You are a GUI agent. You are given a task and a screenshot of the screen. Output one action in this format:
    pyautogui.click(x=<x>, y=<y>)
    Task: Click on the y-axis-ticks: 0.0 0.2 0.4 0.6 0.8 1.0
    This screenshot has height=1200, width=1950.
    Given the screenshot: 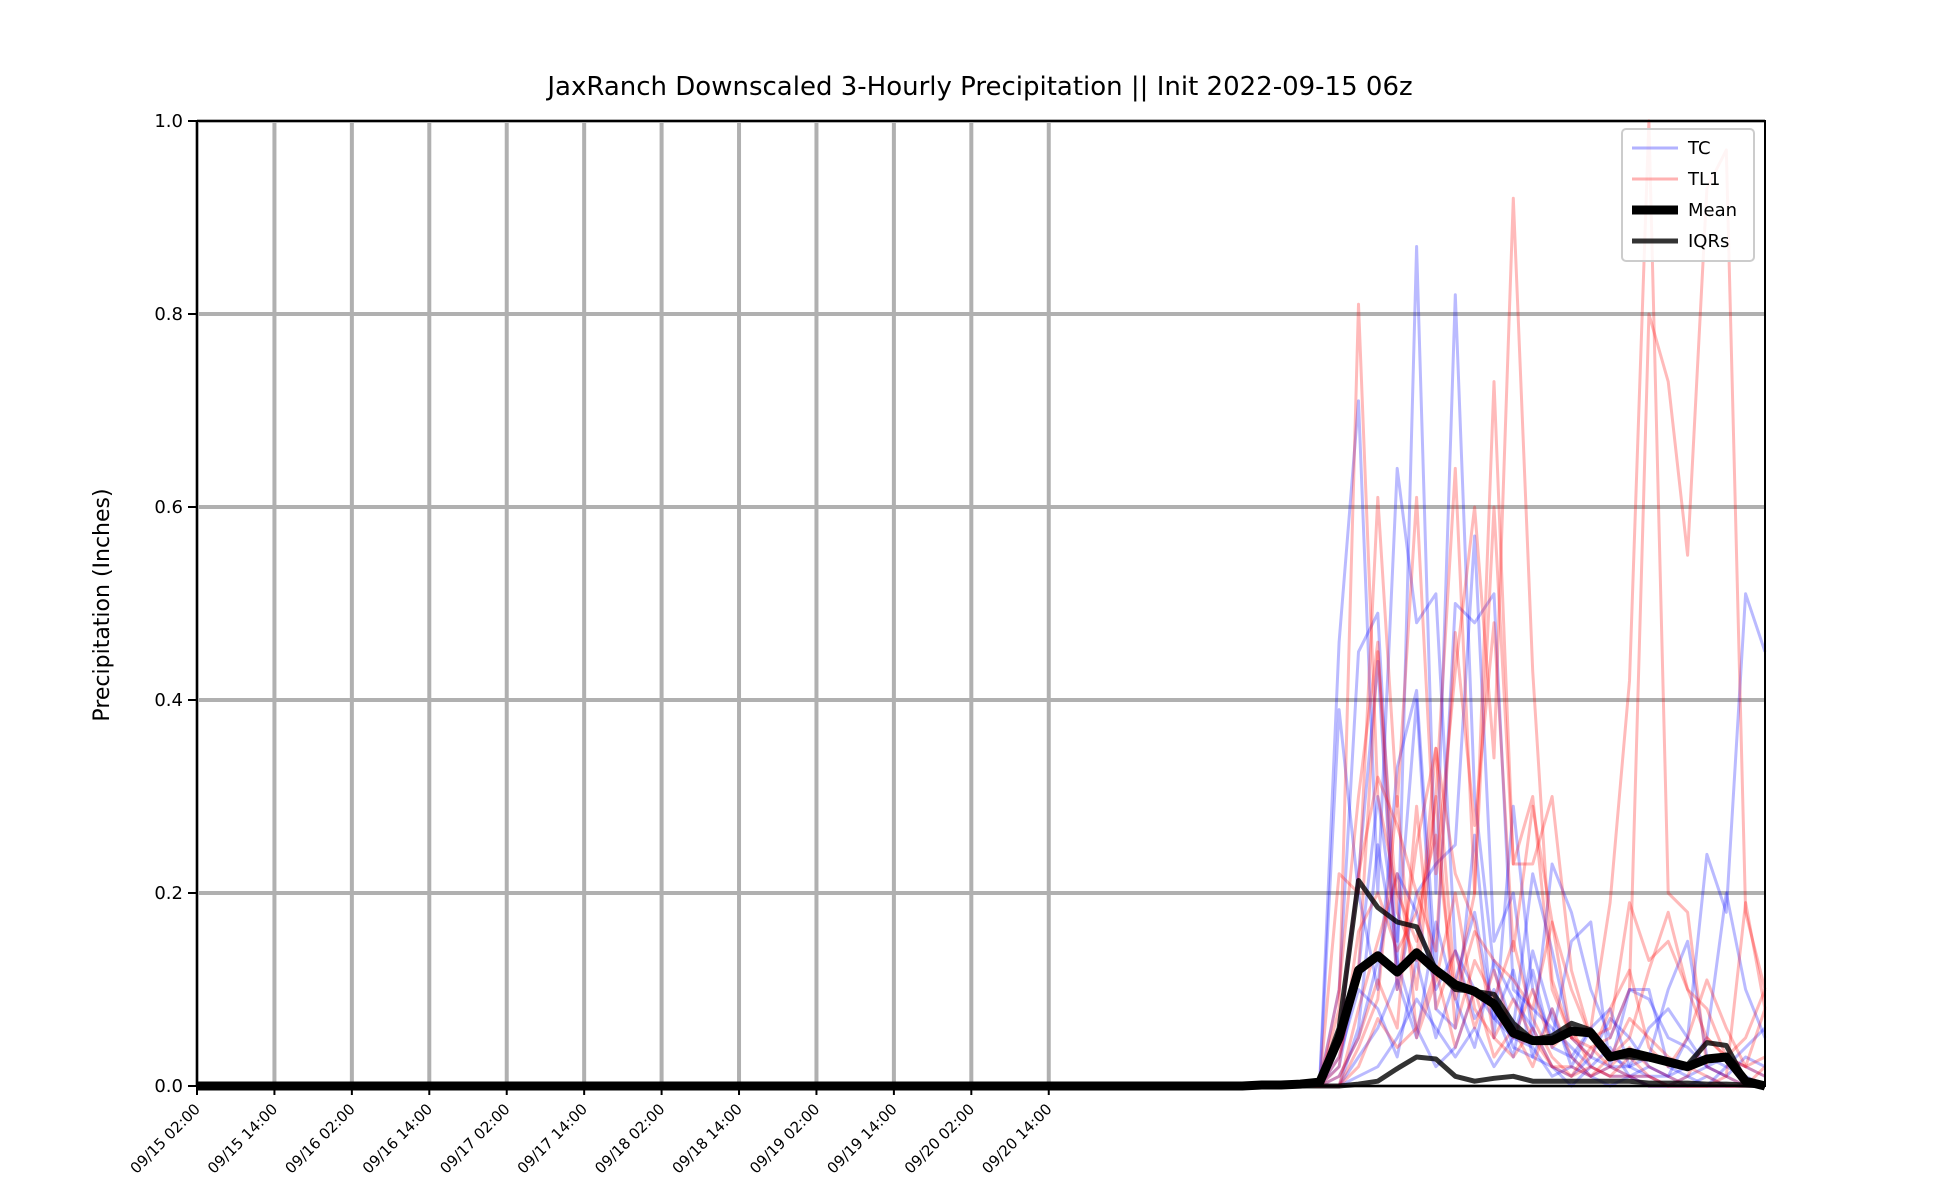 What is the action you would take?
    pyautogui.click(x=175, y=604)
    